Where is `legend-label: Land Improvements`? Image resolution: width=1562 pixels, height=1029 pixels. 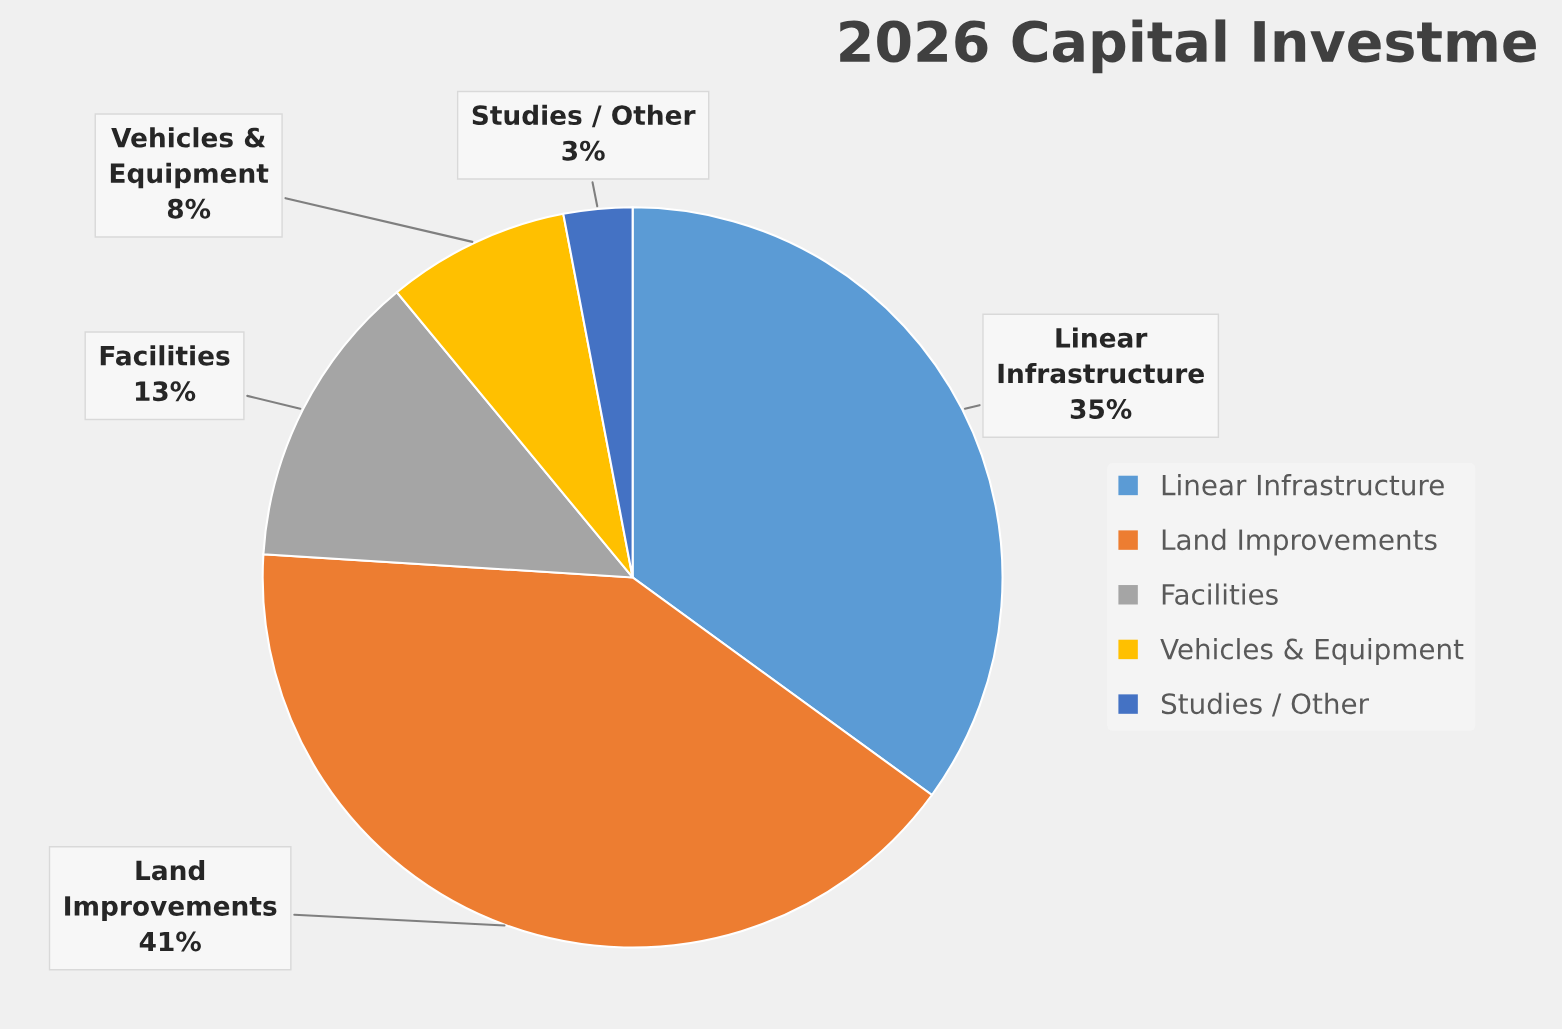
legend-label: Land Improvements is located at coordinates (1299, 542).